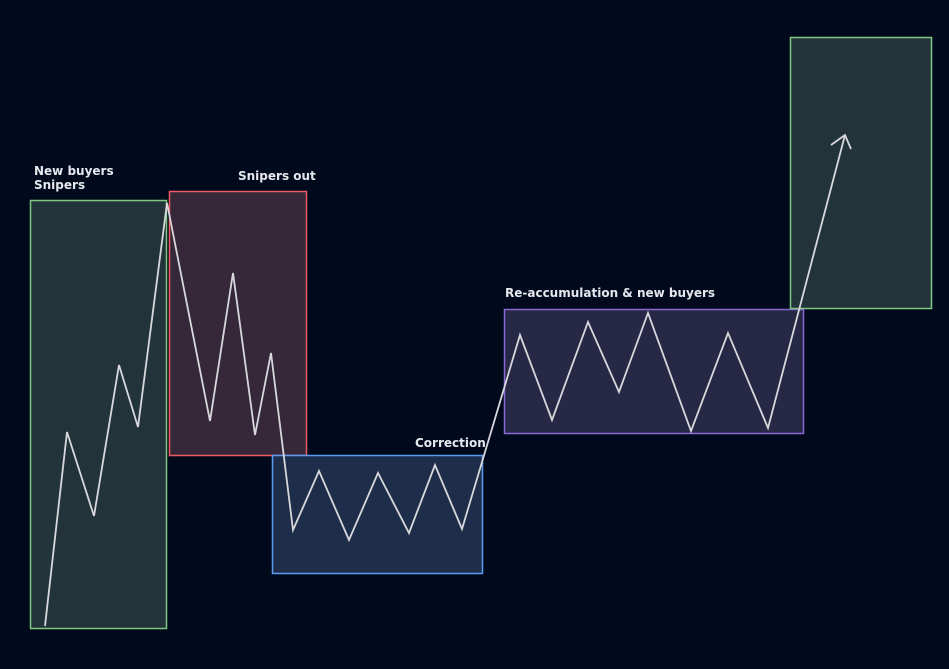 The width and height of the screenshot is (949, 669). Describe the element at coordinates (841, 141) in the screenshot. I see `arrow-head-icon` at that location.